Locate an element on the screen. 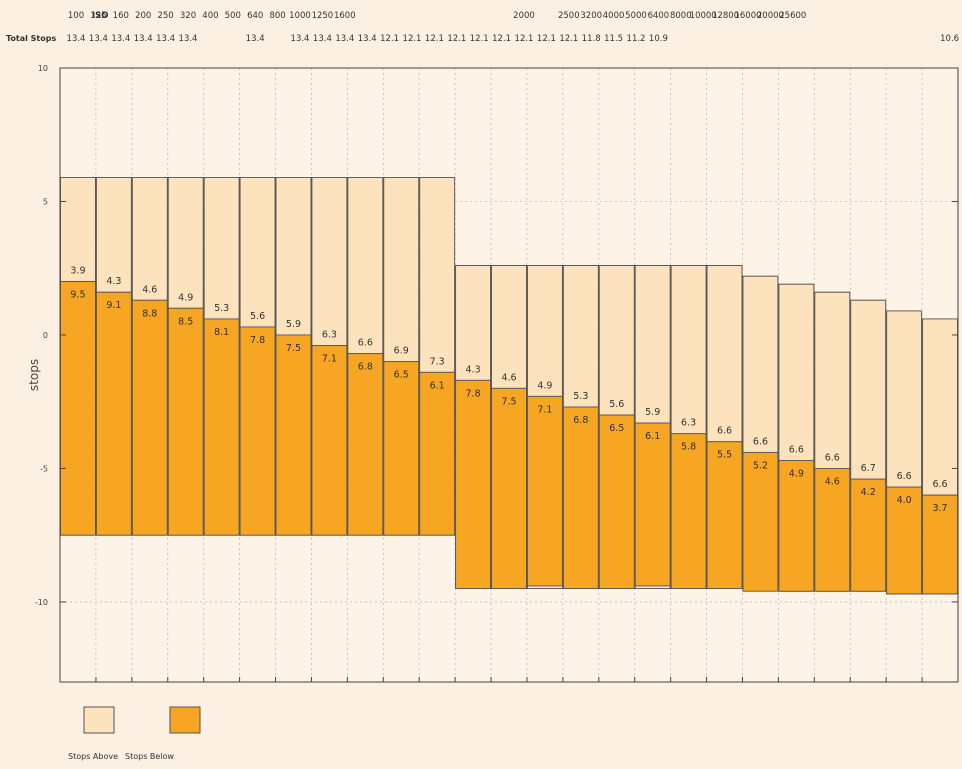 This screenshot has height=769, width=962. iso-header-value: 500 is located at coordinates (233, 16).